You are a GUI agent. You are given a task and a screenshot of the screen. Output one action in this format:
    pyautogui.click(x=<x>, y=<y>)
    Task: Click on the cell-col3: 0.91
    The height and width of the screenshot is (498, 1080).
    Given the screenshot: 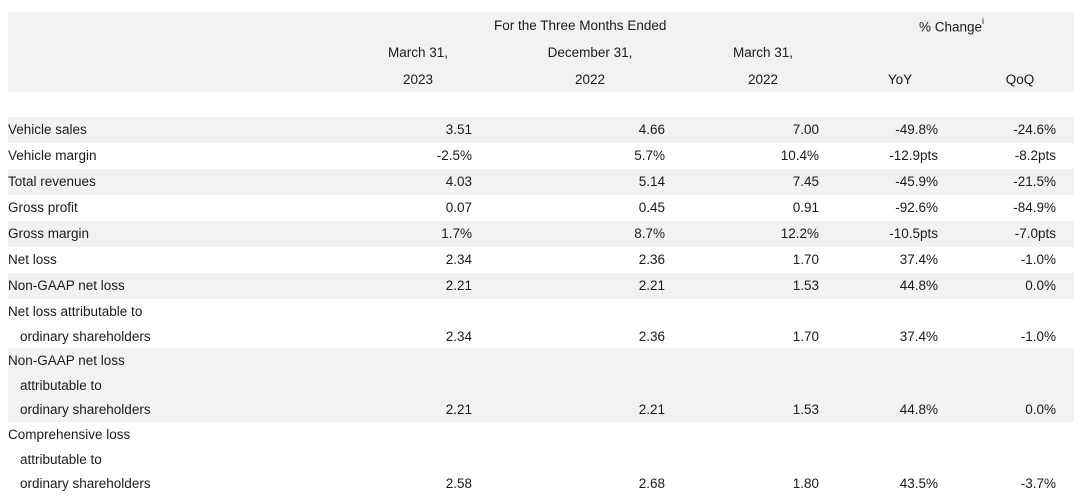 What is the action you would take?
    pyautogui.click(x=805, y=207)
    